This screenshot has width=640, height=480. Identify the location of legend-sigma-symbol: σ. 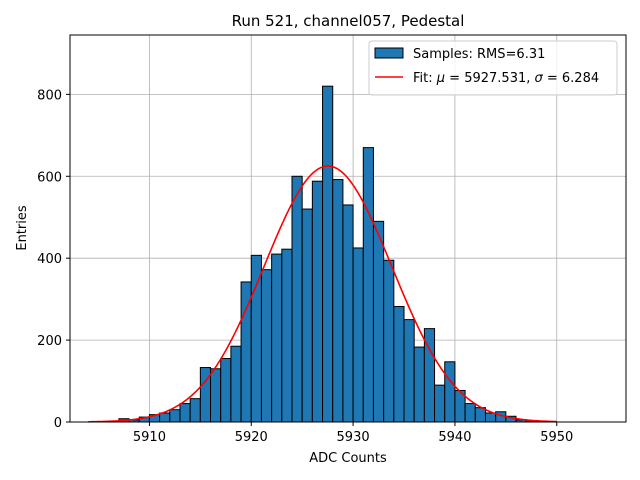
(539, 78).